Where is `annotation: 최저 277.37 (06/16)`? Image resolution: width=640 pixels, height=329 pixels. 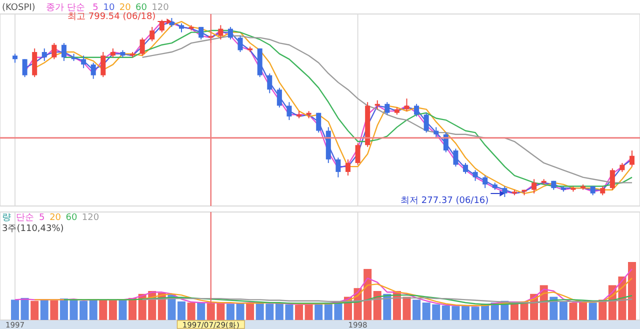
annotation: 최저 277.37 (06/16) is located at coordinates (444, 201).